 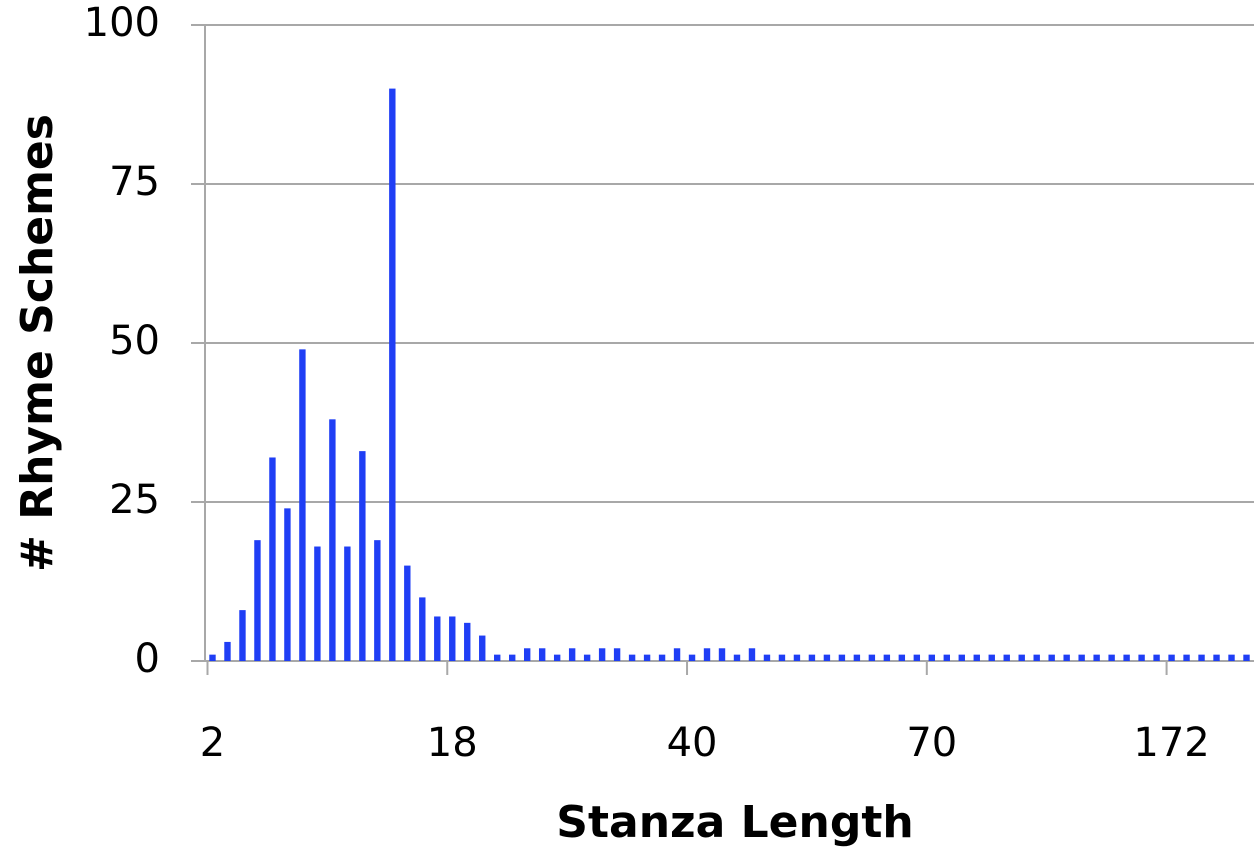 What do you see at coordinates (134, 500) in the screenshot?
I see `y-tick-label: 25` at bounding box center [134, 500].